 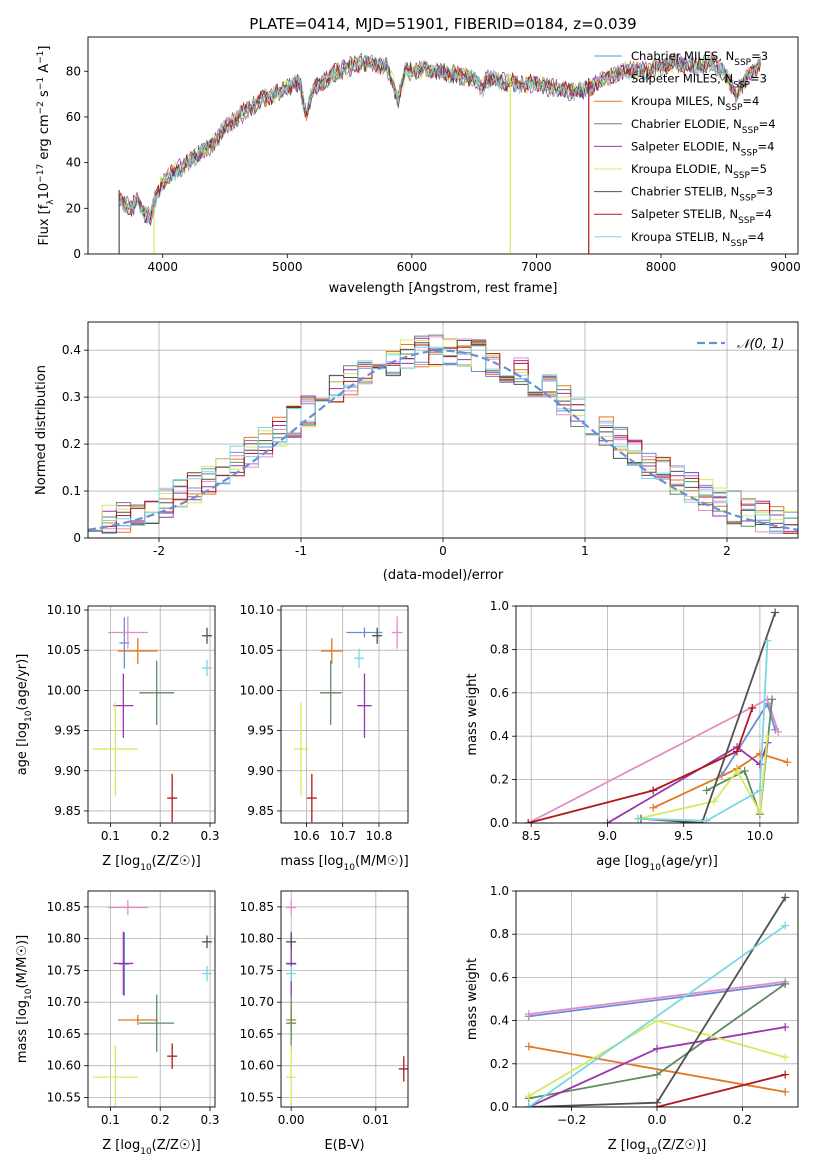 What do you see at coordinates (151, 1147) in the screenshot?
I see `mass_vs_z-xlabel: Z [log10(Z/Z☉)]` at bounding box center [151, 1147].